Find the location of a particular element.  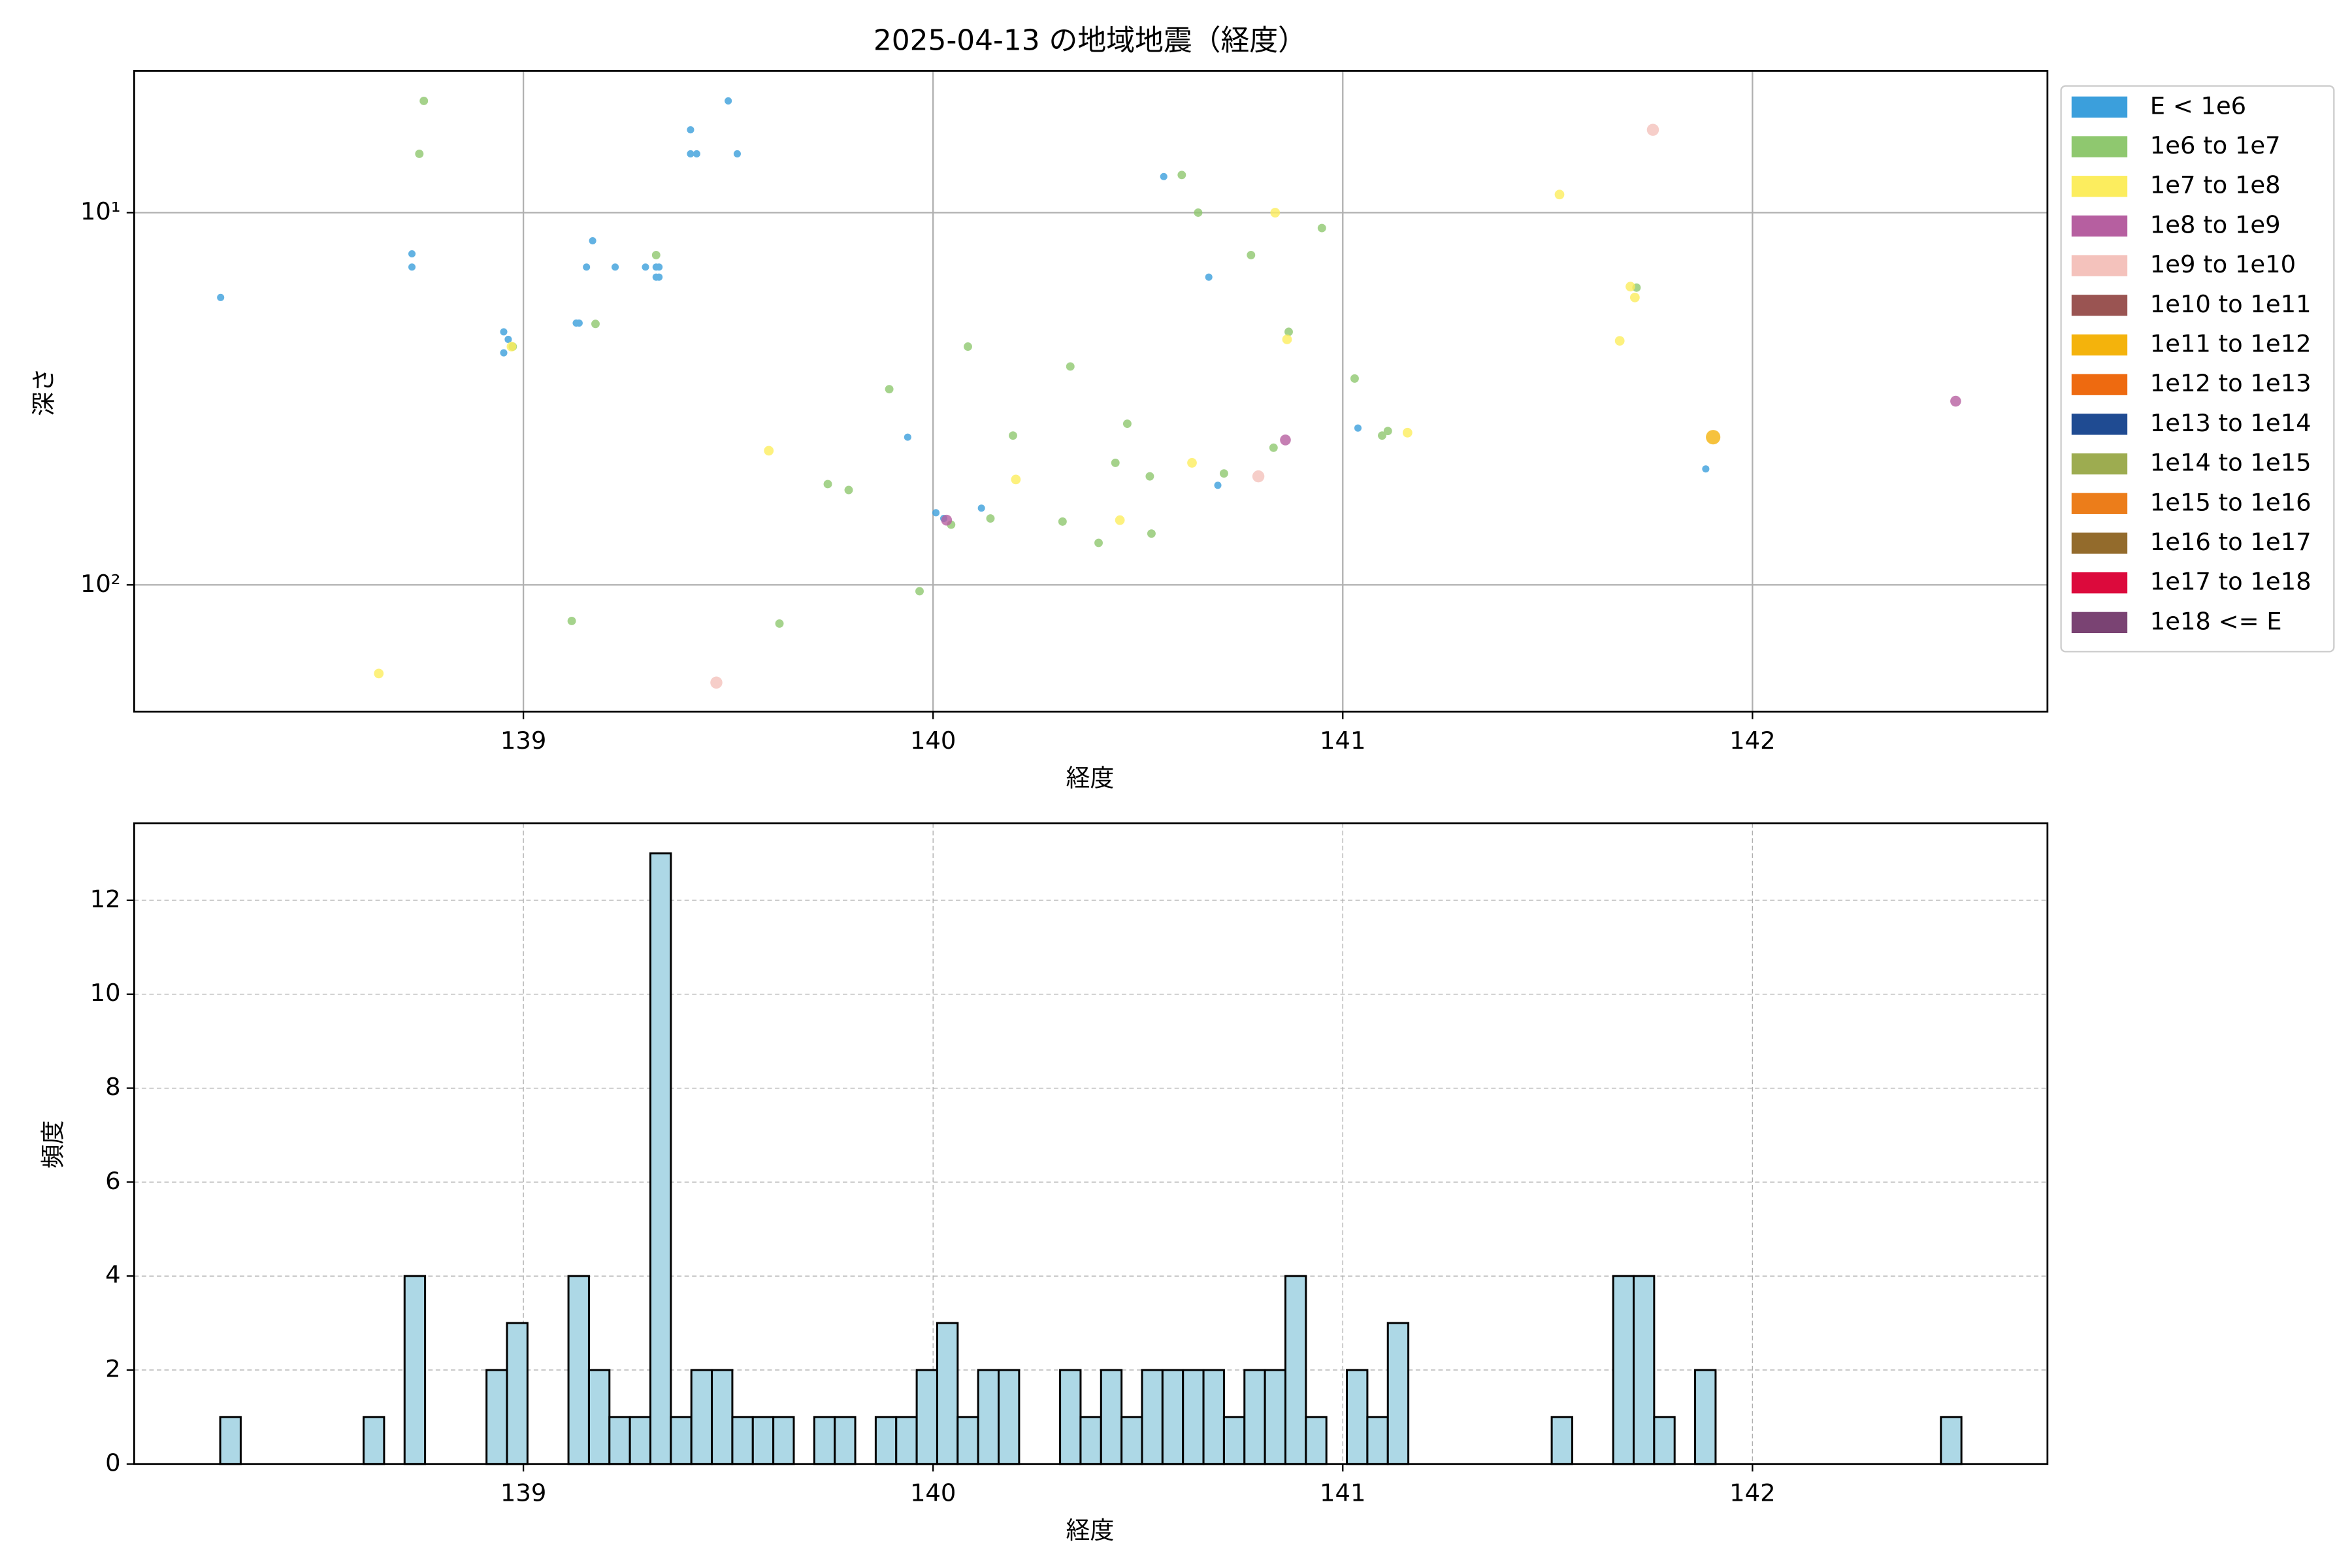

legend-label: 1e10 to 1e11 is located at coordinates (2230, 304).